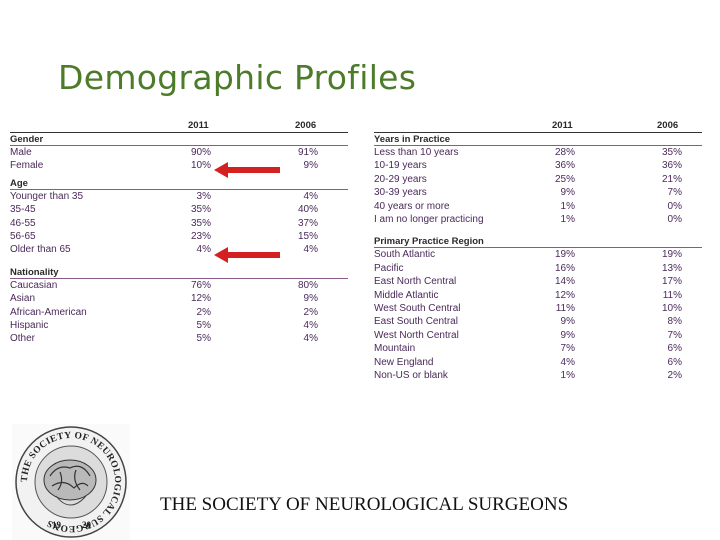 This screenshot has width=720, height=540. I want to click on table-row: 46-55 35% 37%, so click(179, 223).